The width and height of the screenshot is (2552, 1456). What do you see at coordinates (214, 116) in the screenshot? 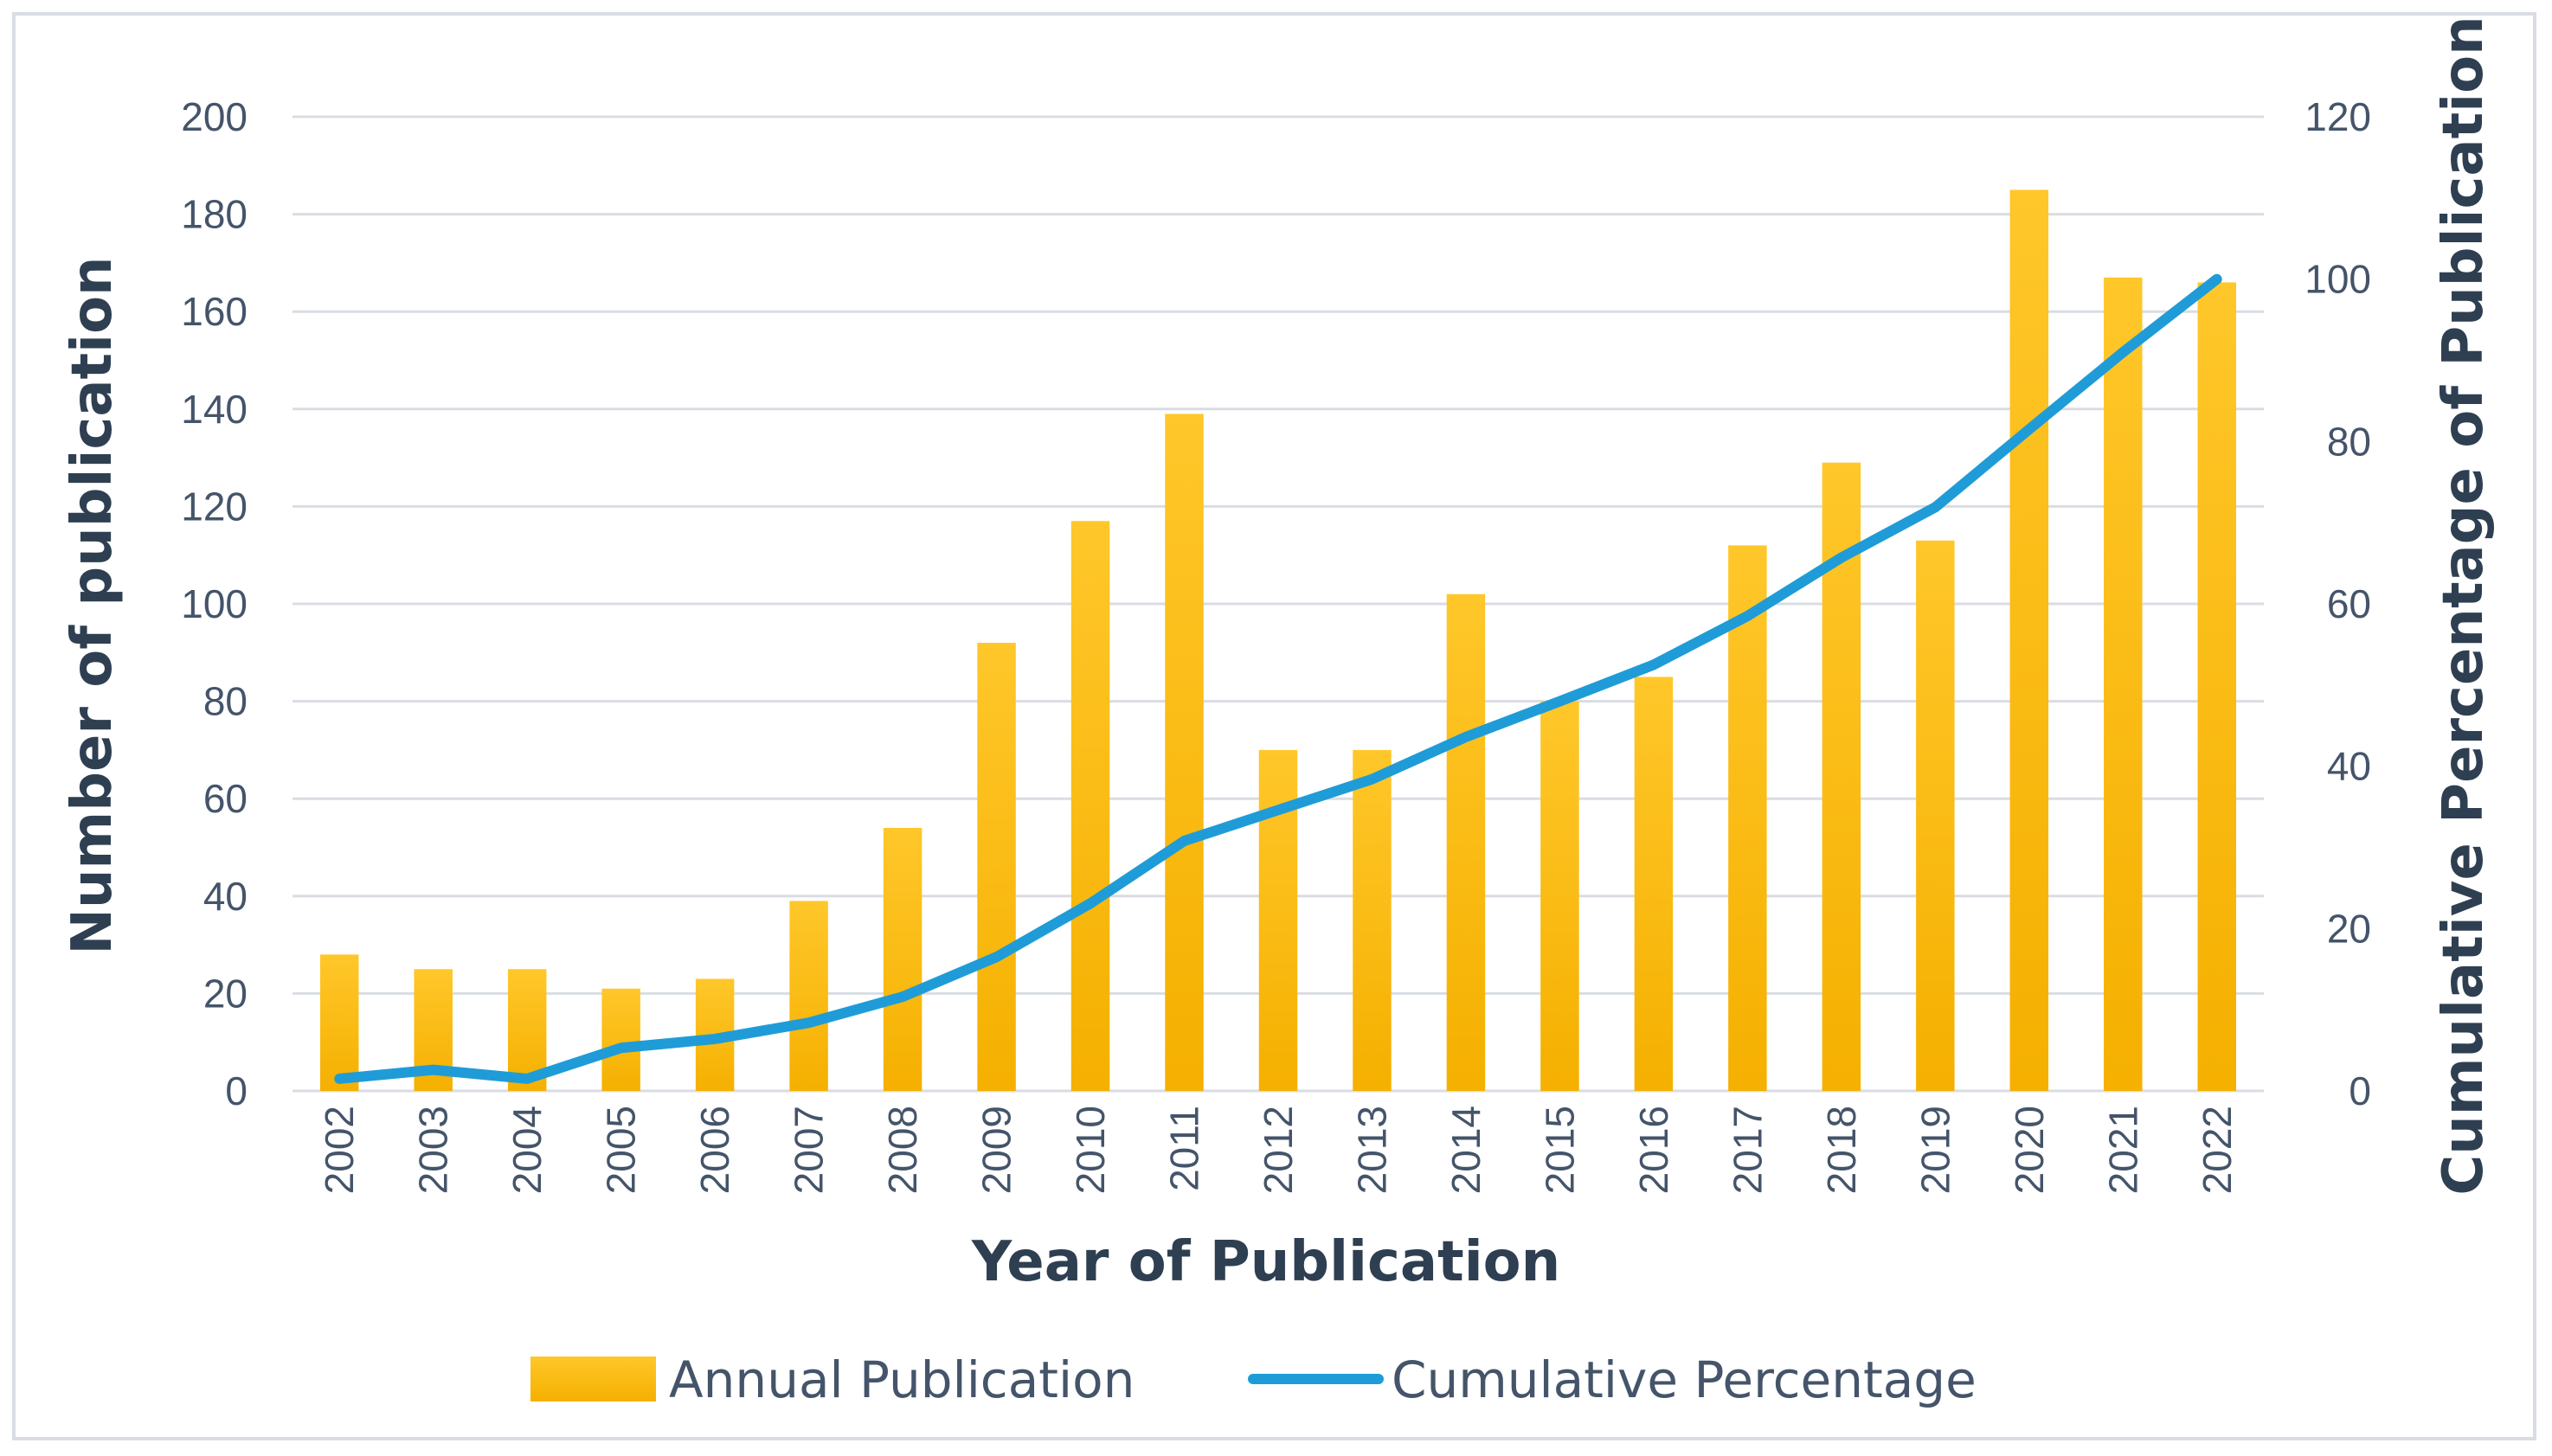
I see `y-tick-label: 200` at bounding box center [214, 116].